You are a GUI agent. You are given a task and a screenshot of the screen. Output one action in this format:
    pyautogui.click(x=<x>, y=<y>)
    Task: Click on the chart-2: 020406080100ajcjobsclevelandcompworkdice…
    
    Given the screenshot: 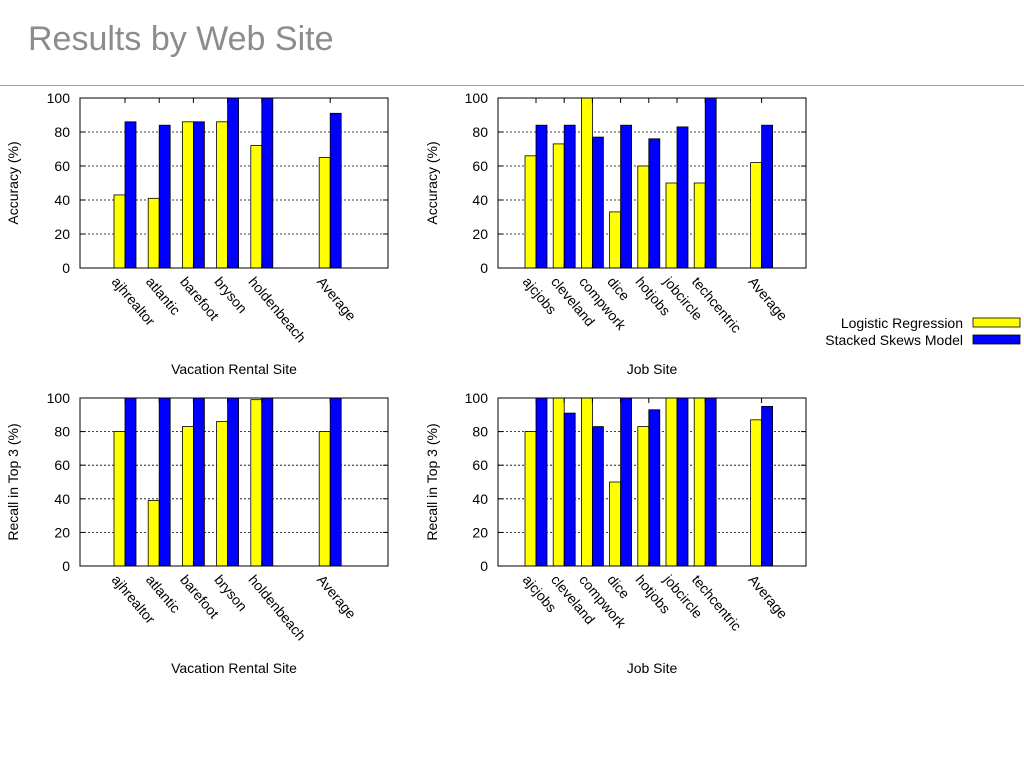 What is the action you would take?
    pyautogui.click(x=615, y=233)
    